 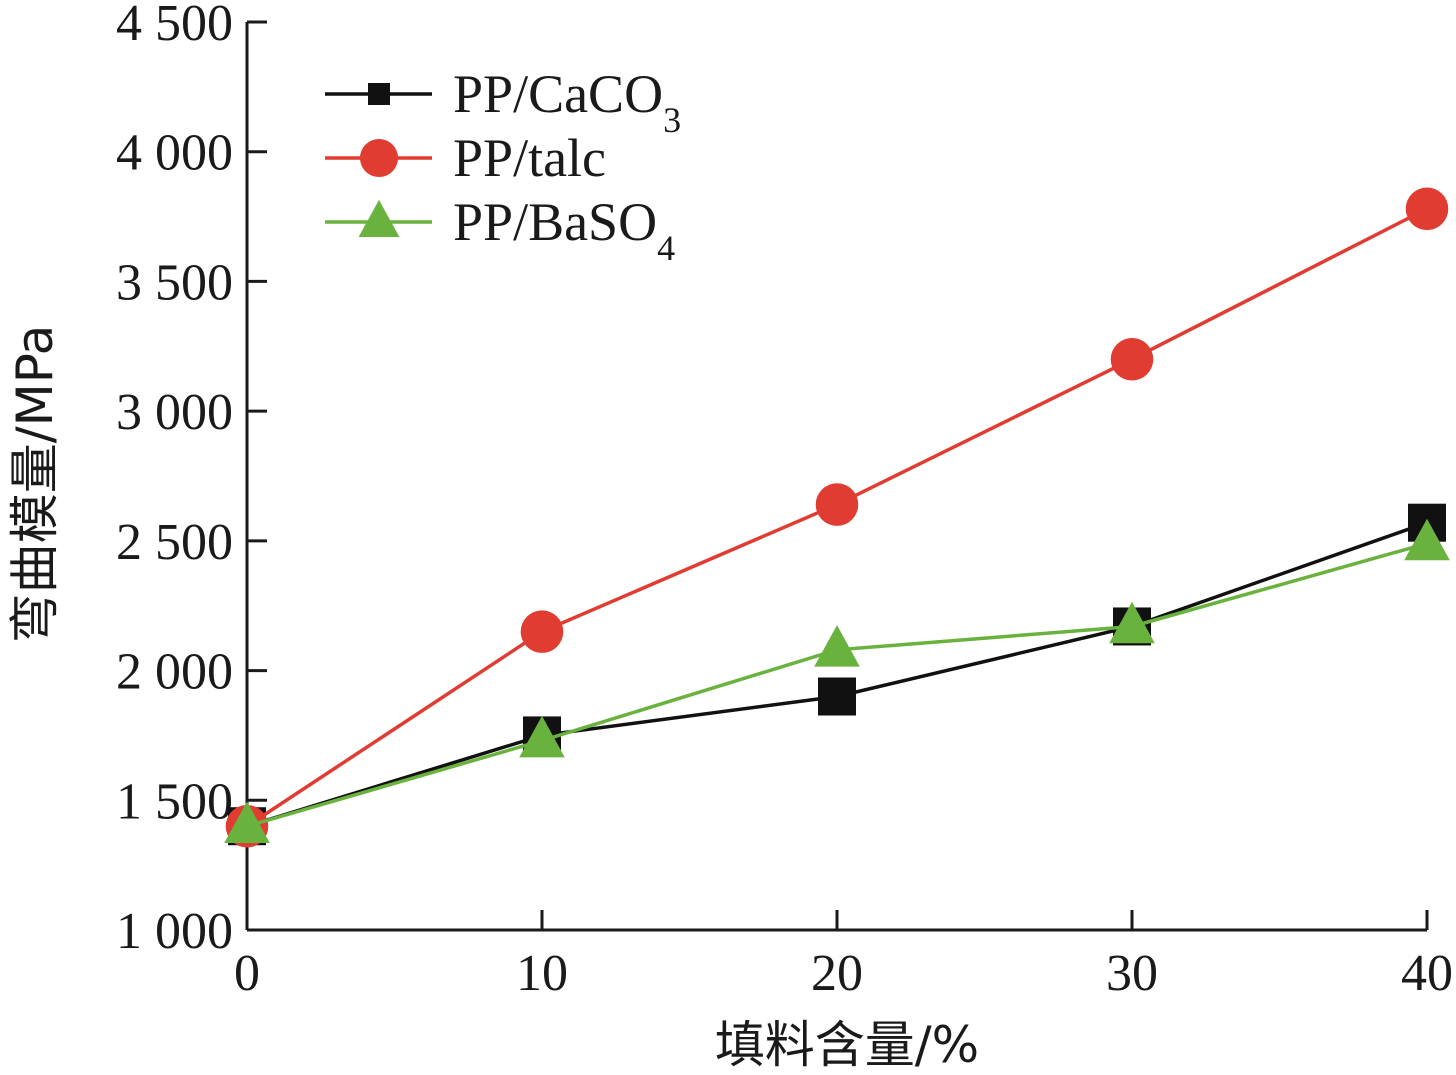 I want to click on x-tick-label: 20, so click(x=837, y=973).